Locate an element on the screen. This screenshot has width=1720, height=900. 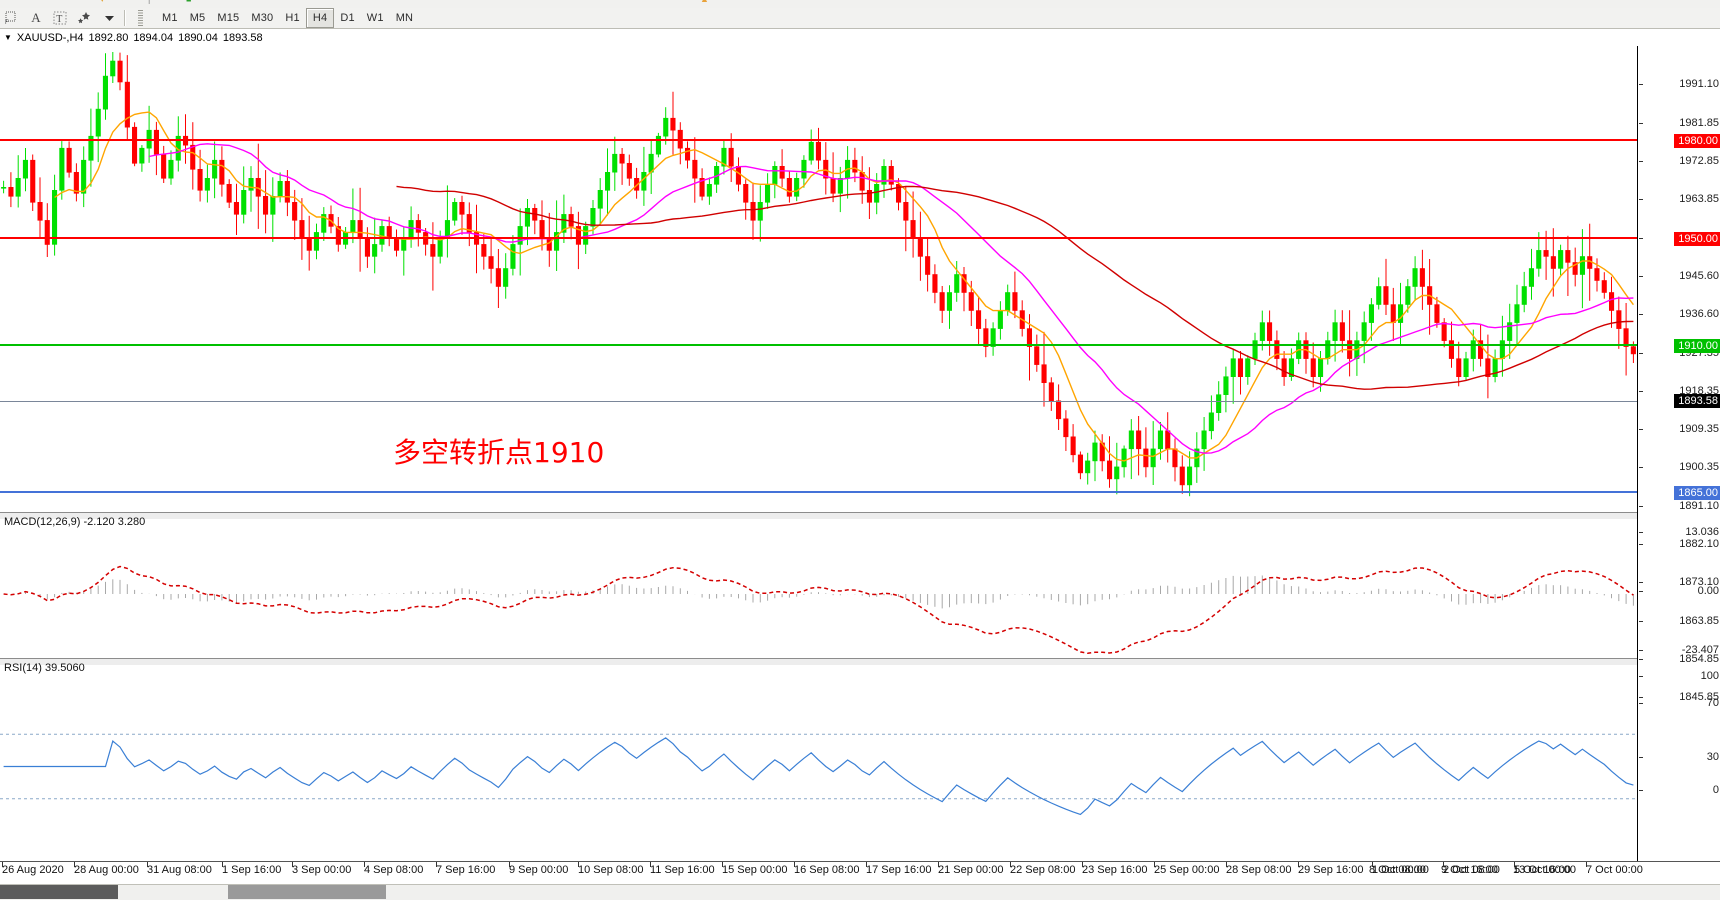
macd-indicator-label: MACD(12,26,9) -2.120 3.280 is located at coordinates (75, 522).